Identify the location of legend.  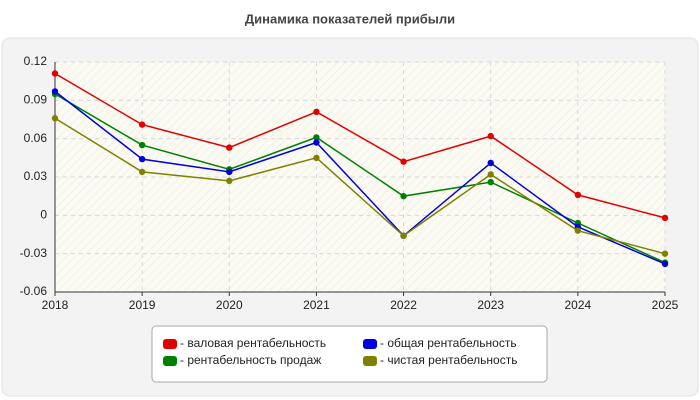
(349, 354).